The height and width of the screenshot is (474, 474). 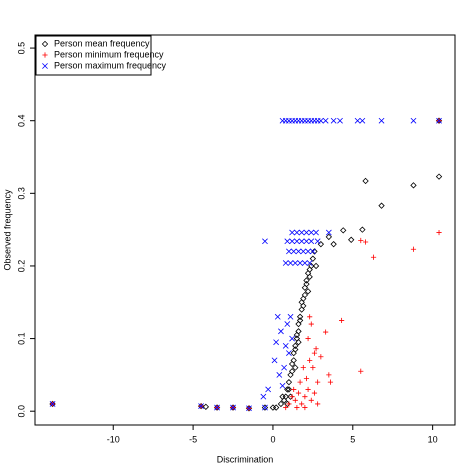 I want to click on y-tick-label: 0.5, so click(x=21, y=48).